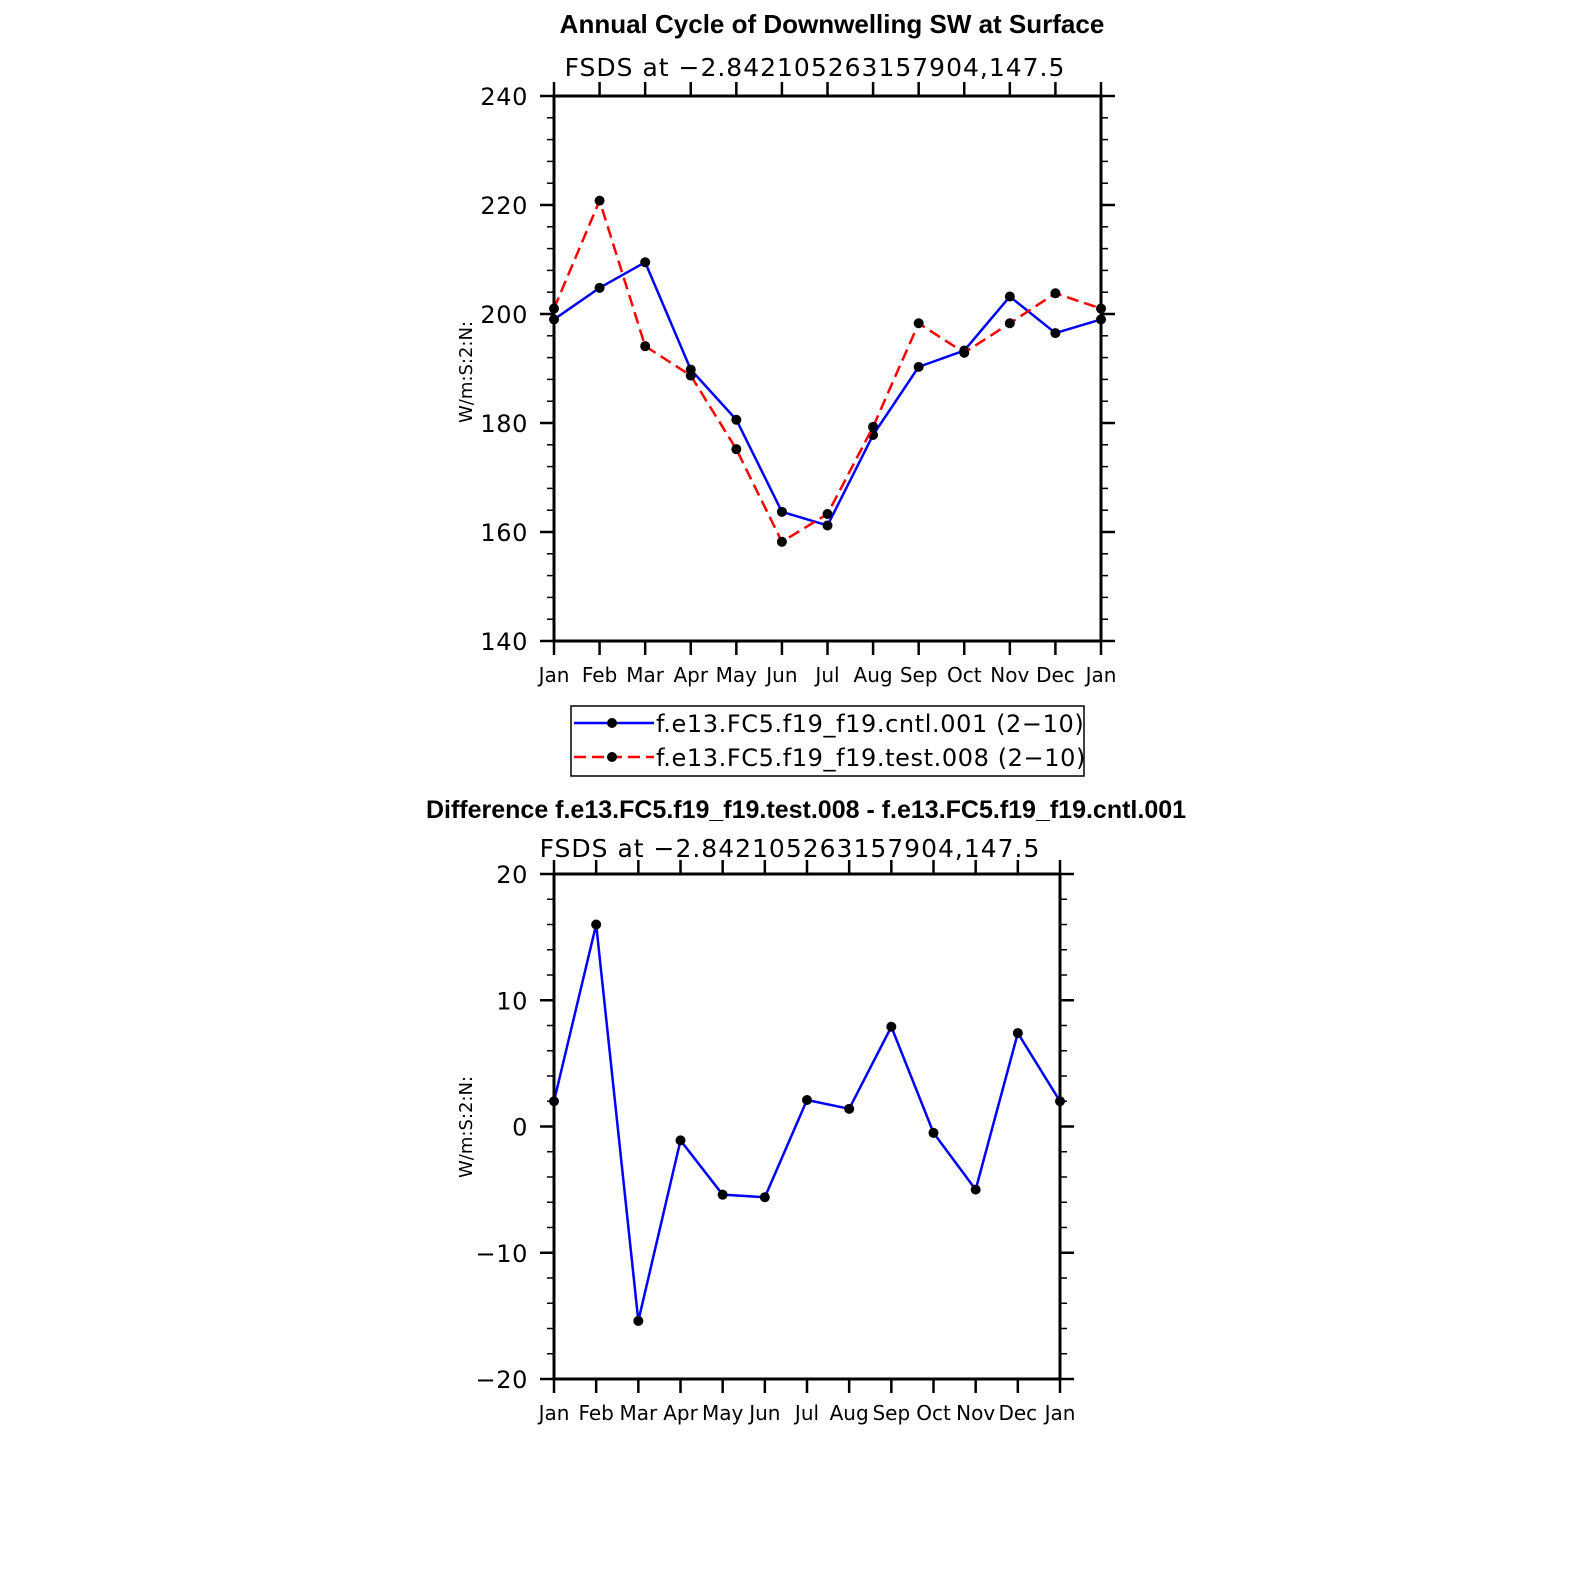  I want to click on y-tick-marks, so click(827, 368).